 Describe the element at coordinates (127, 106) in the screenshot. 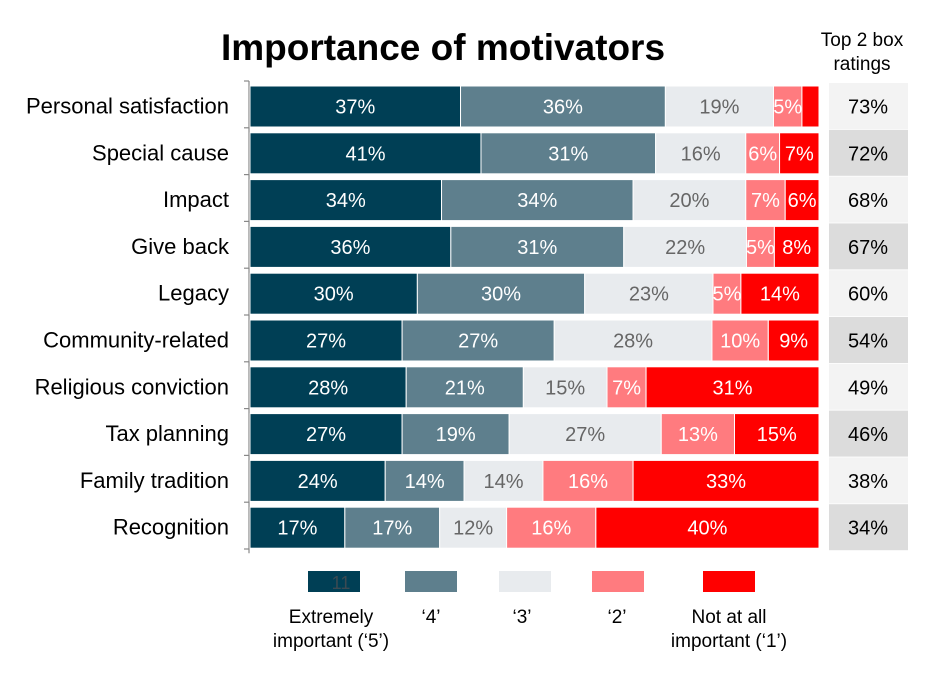

I see `category-label: Personal satisfaction` at that location.